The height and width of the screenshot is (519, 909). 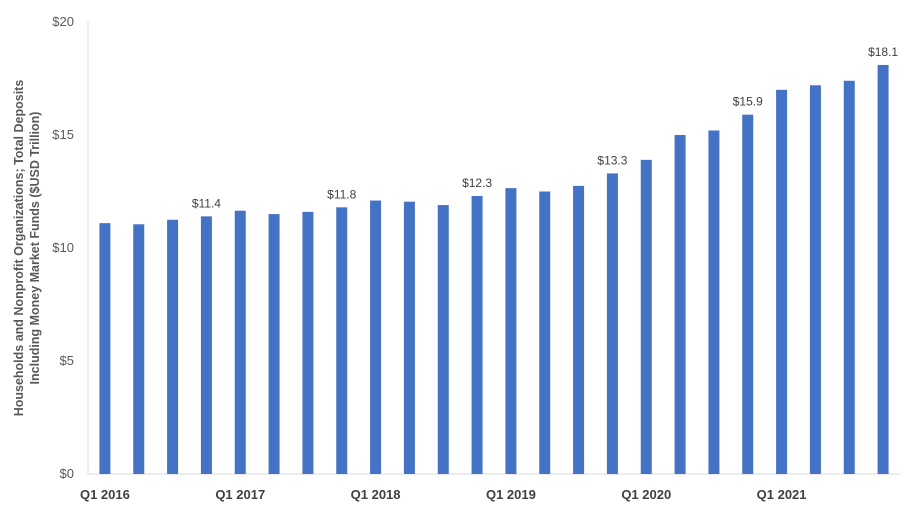 I want to click on y-tick-label: $10, so click(x=63, y=247).